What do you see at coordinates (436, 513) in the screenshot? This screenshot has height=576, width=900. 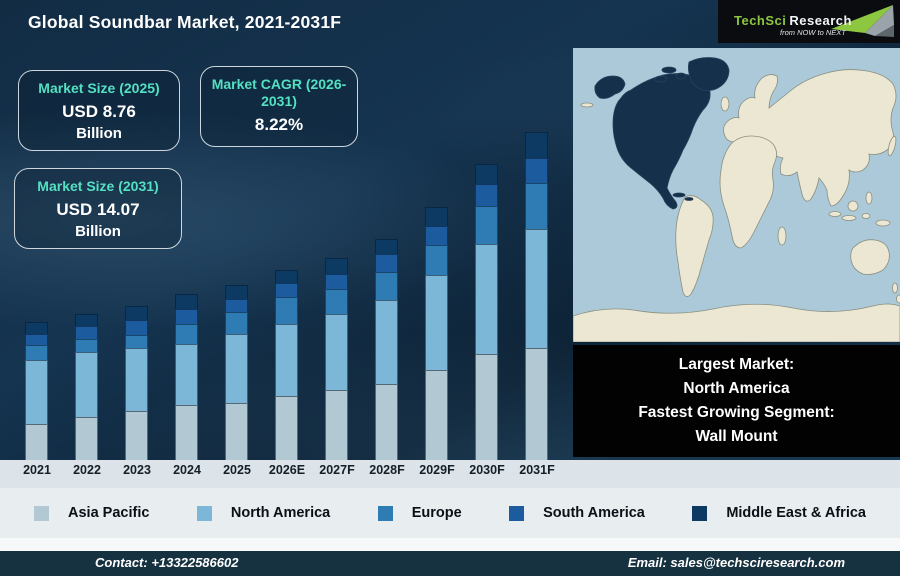 I see `legend-label: Europe` at bounding box center [436, 513].